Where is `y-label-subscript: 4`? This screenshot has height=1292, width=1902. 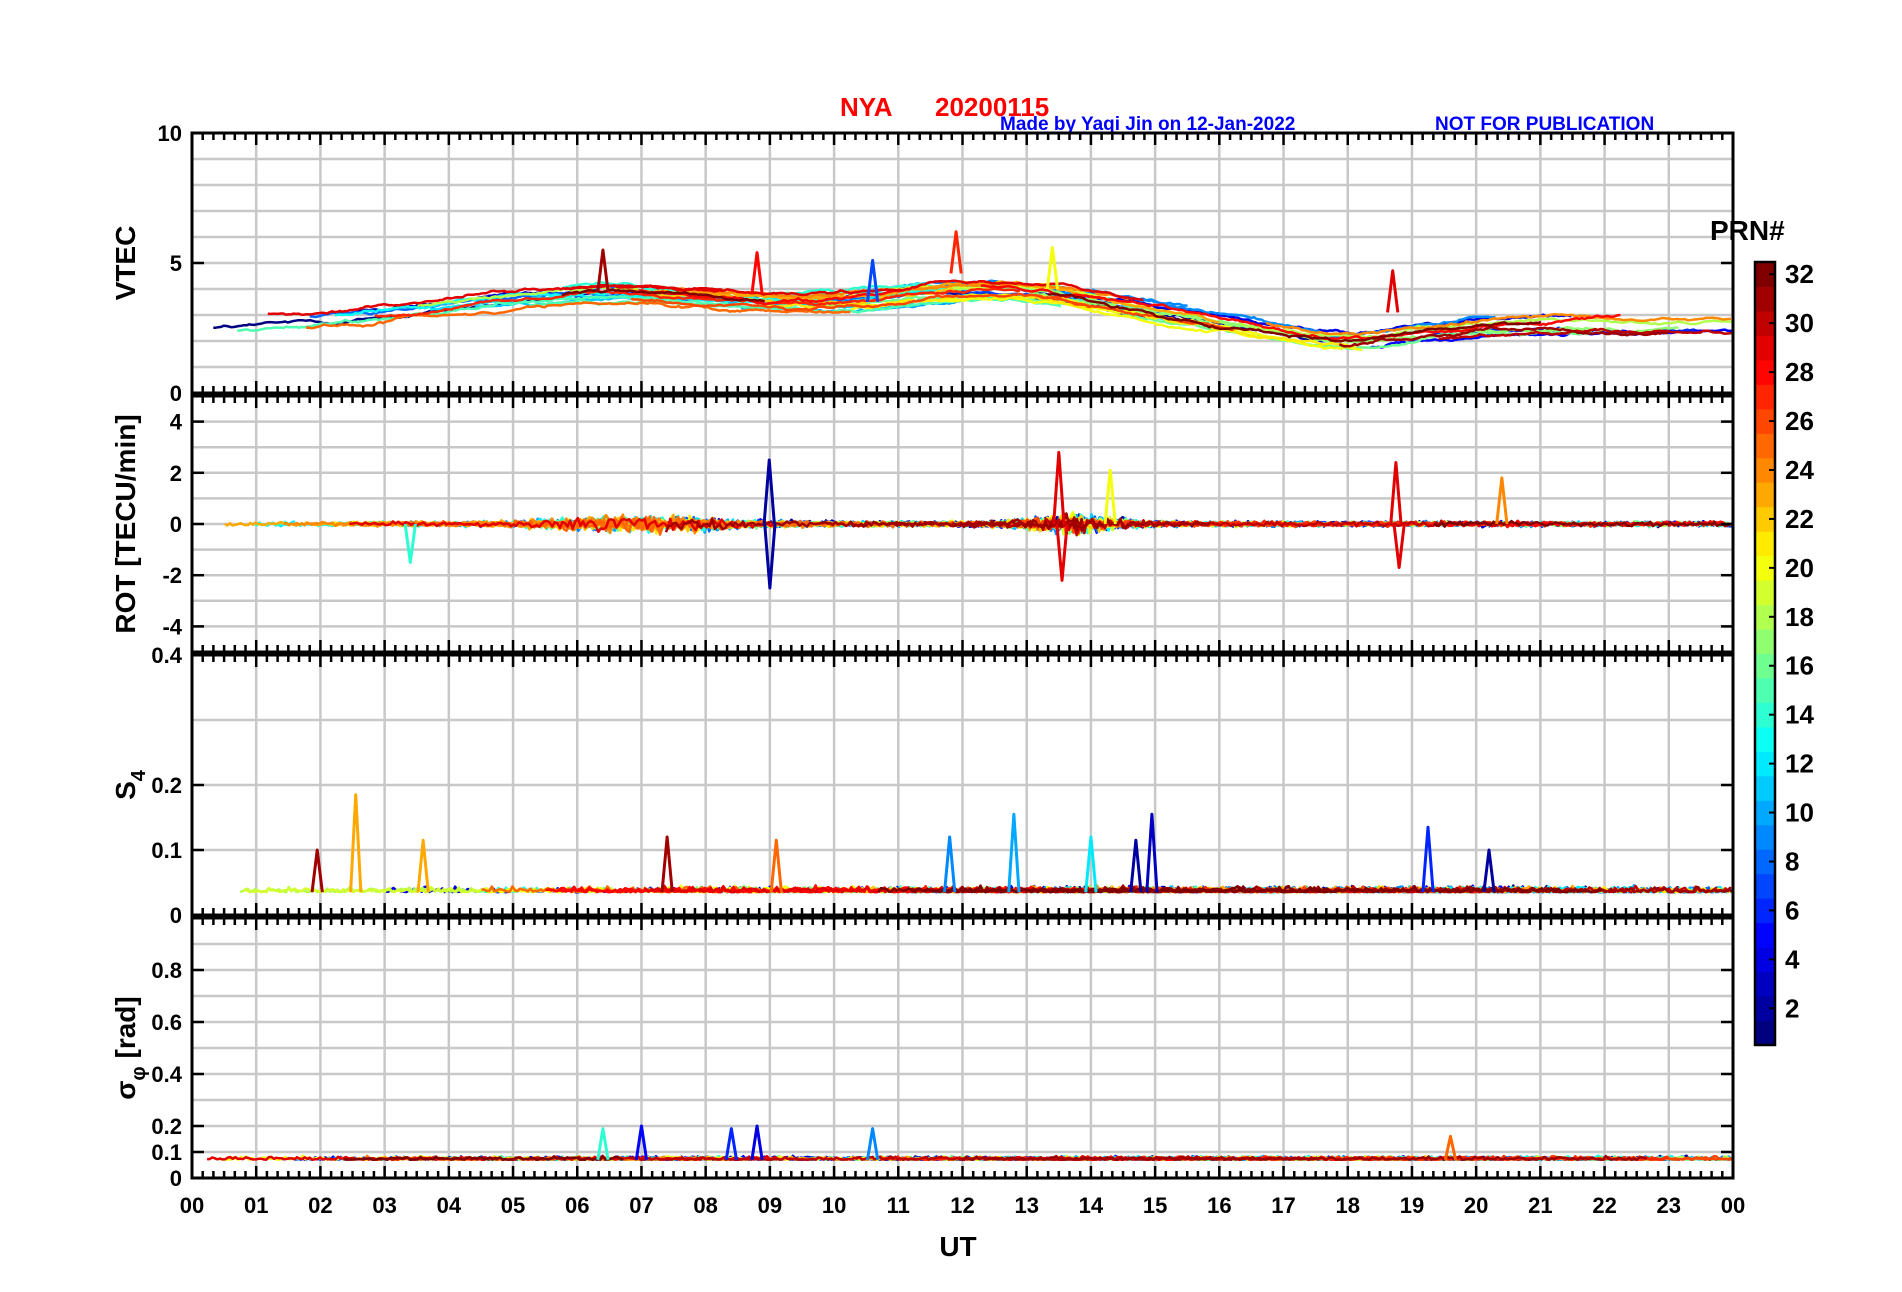
y-label-subscript: 4 is located at coordinates (139, 775).